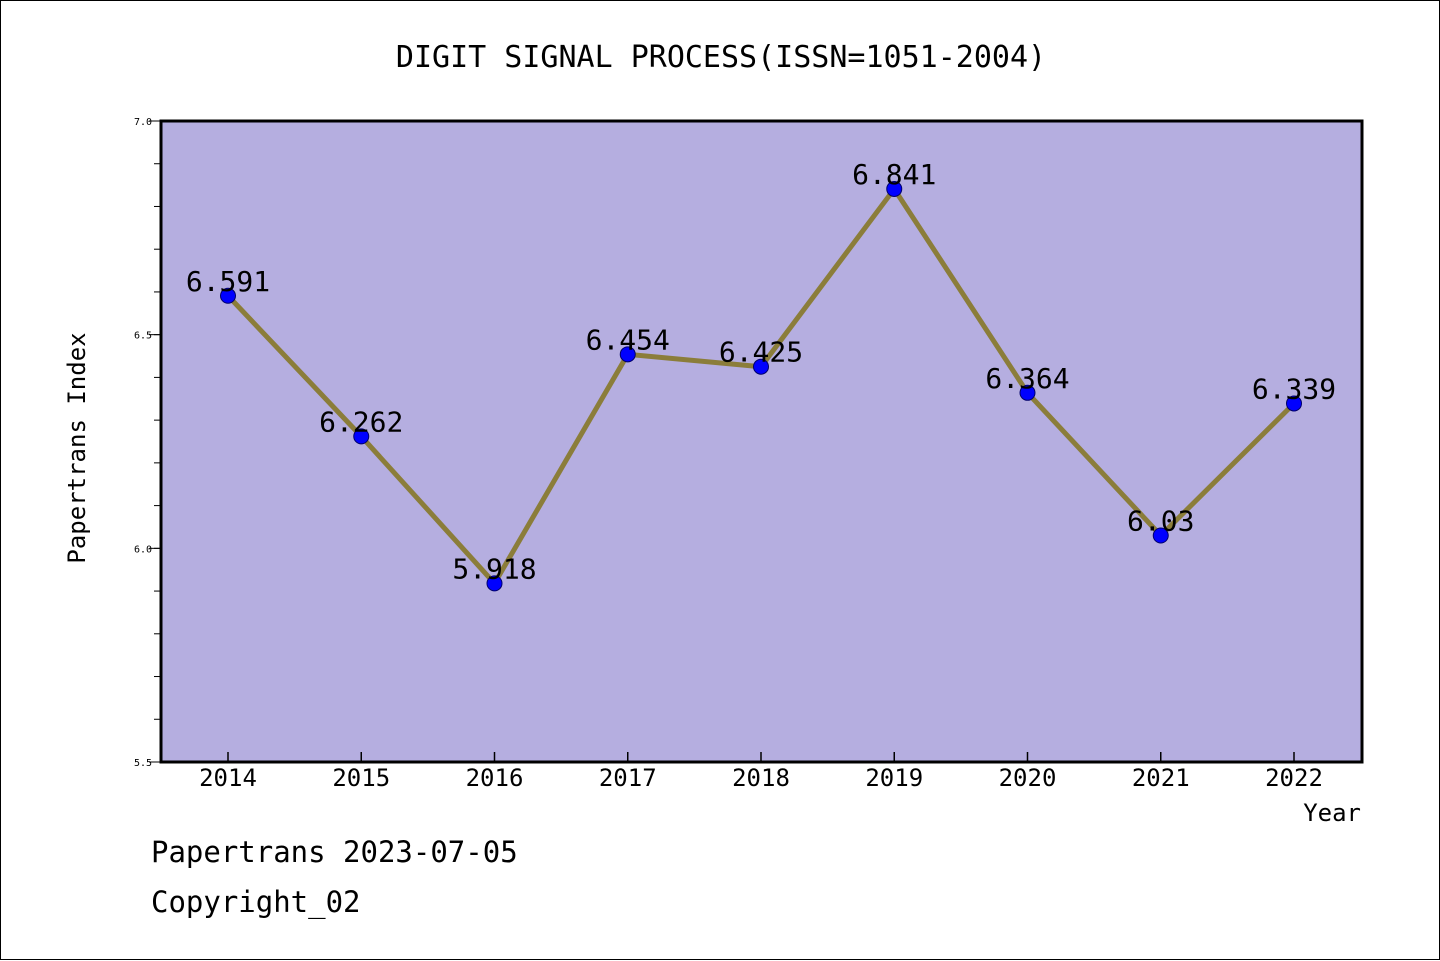 This screenshot has height=961, width=1440. What do you see at coordinates (494, 568) in the screenshot?
I see `data-label: 5.918` at bounding box center [494, 568].